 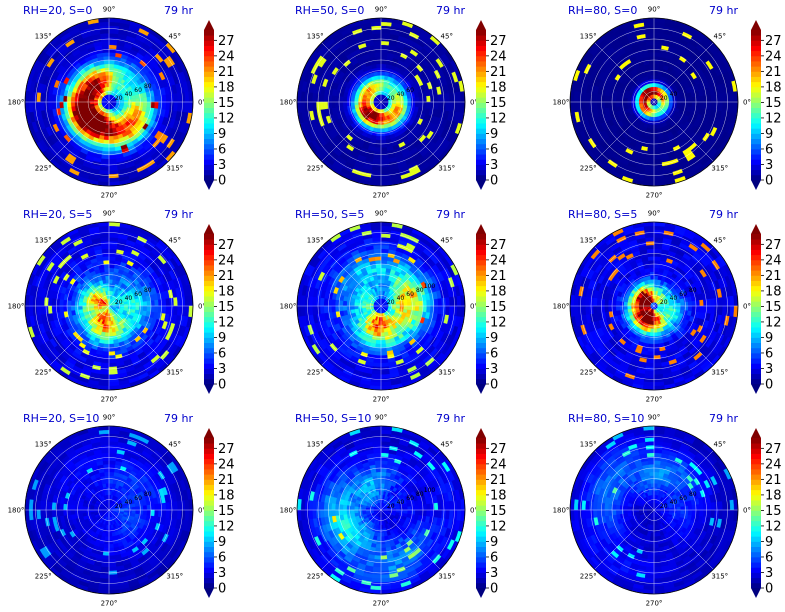 I want to click on theta-tick-label: 180°, so click(x=561, y=103).